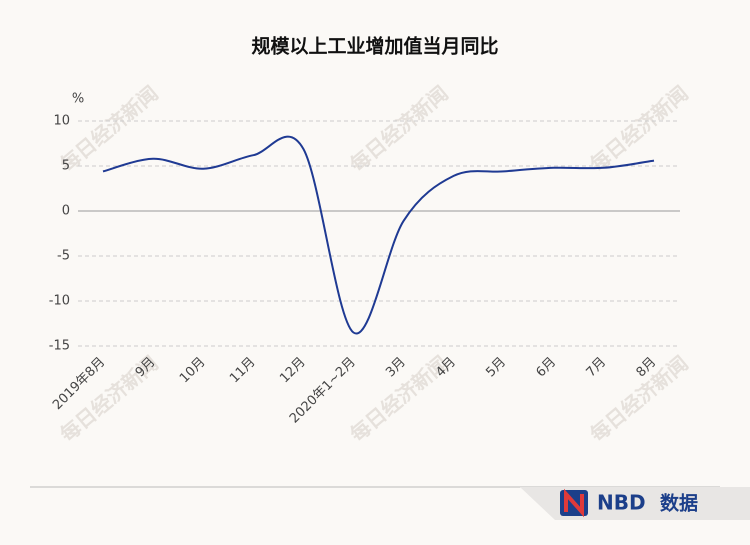 Image resolution: width=750 pixels, height=545 pixels. What do you see at coordinates (78, 99) in the screenshot?
I see `unit-label: %` at bounding box center [78, 99].